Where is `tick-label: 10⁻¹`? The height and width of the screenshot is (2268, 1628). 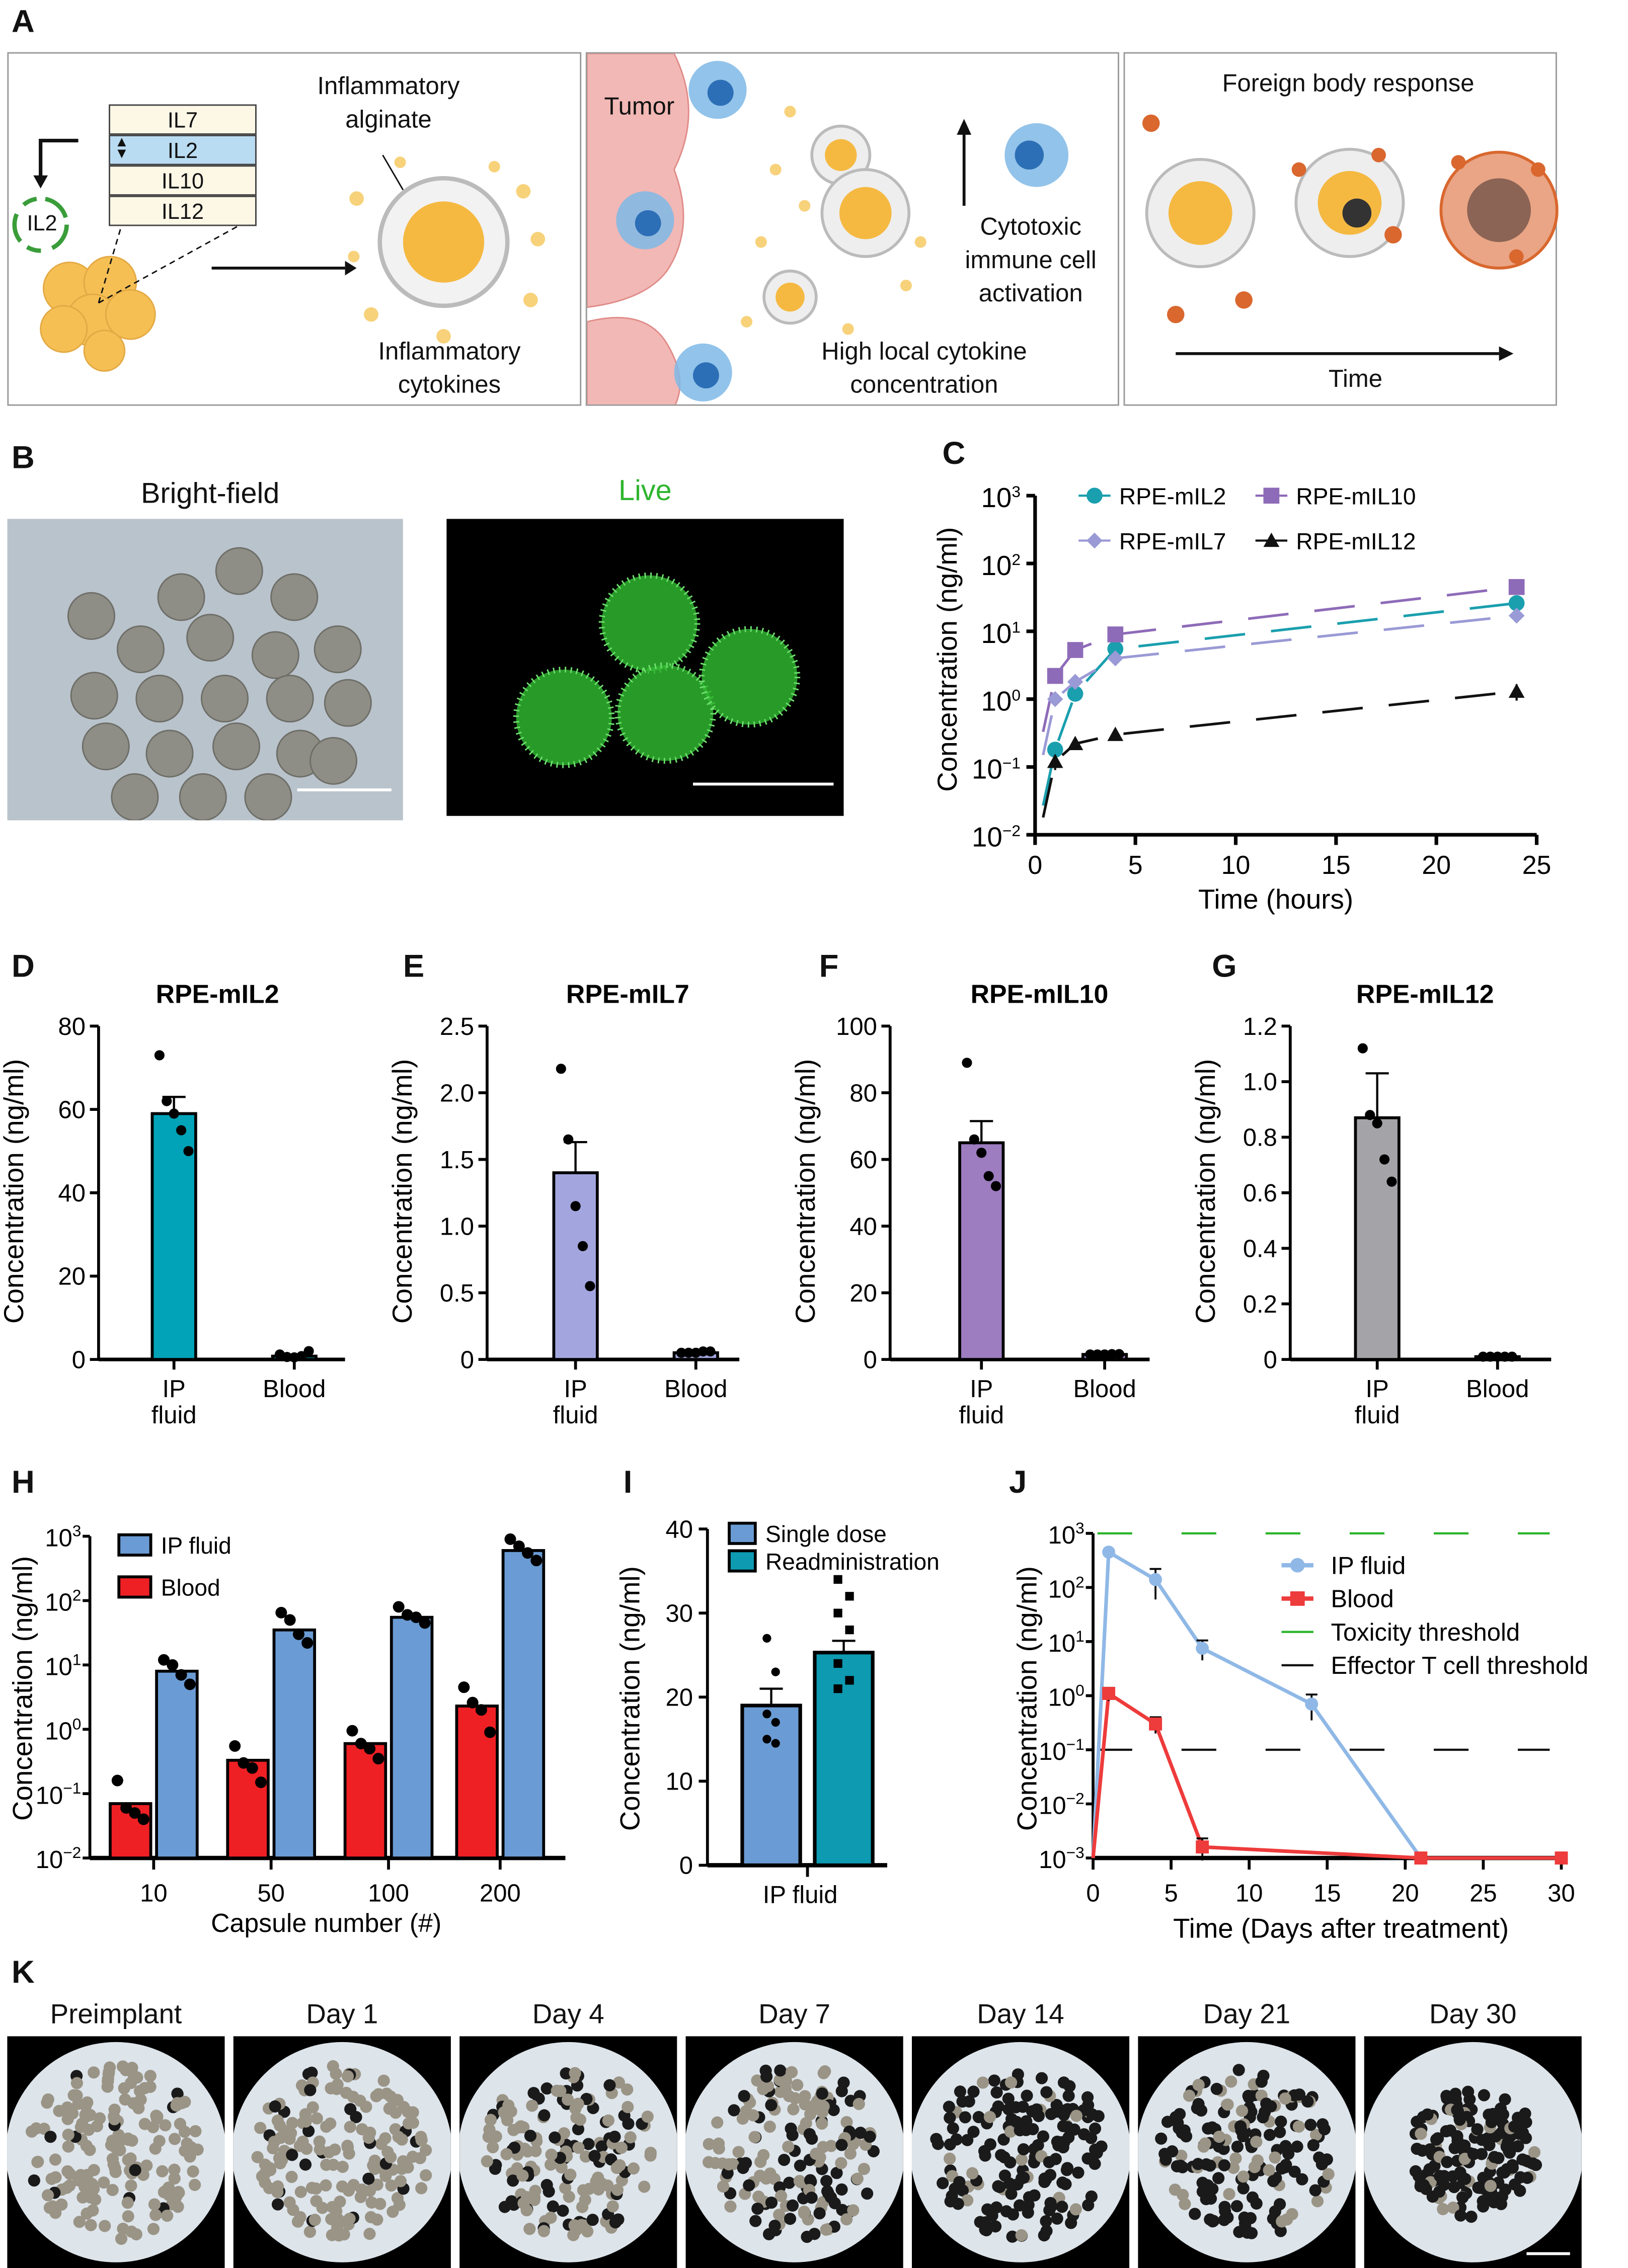 tick-label: 10⁻¹ is located at coordinates (997, 769).